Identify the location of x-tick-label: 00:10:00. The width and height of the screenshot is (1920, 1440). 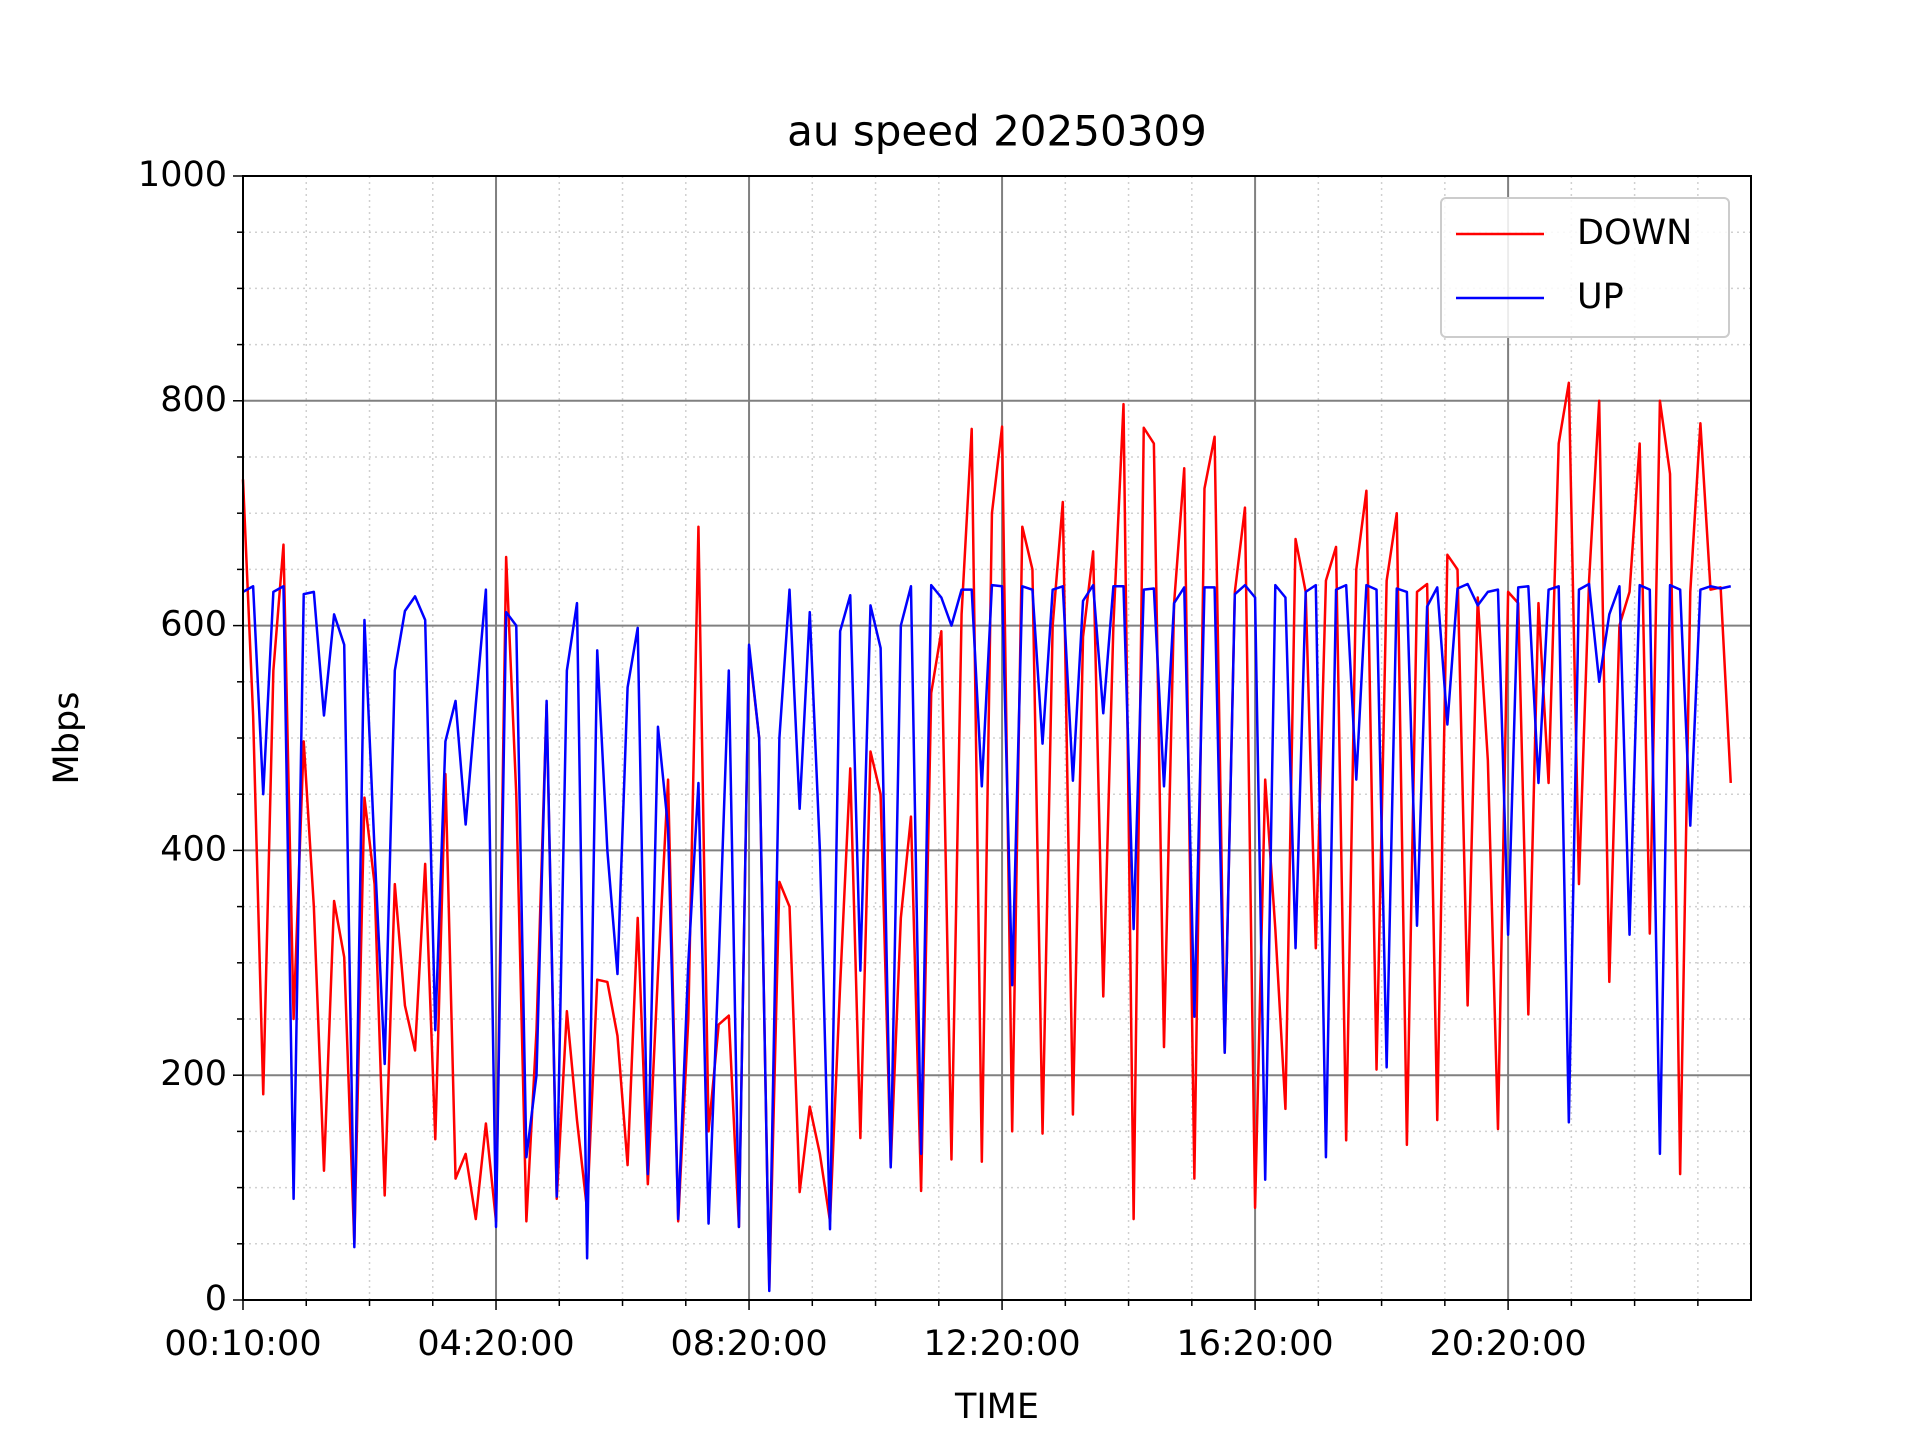
(242, 1344).